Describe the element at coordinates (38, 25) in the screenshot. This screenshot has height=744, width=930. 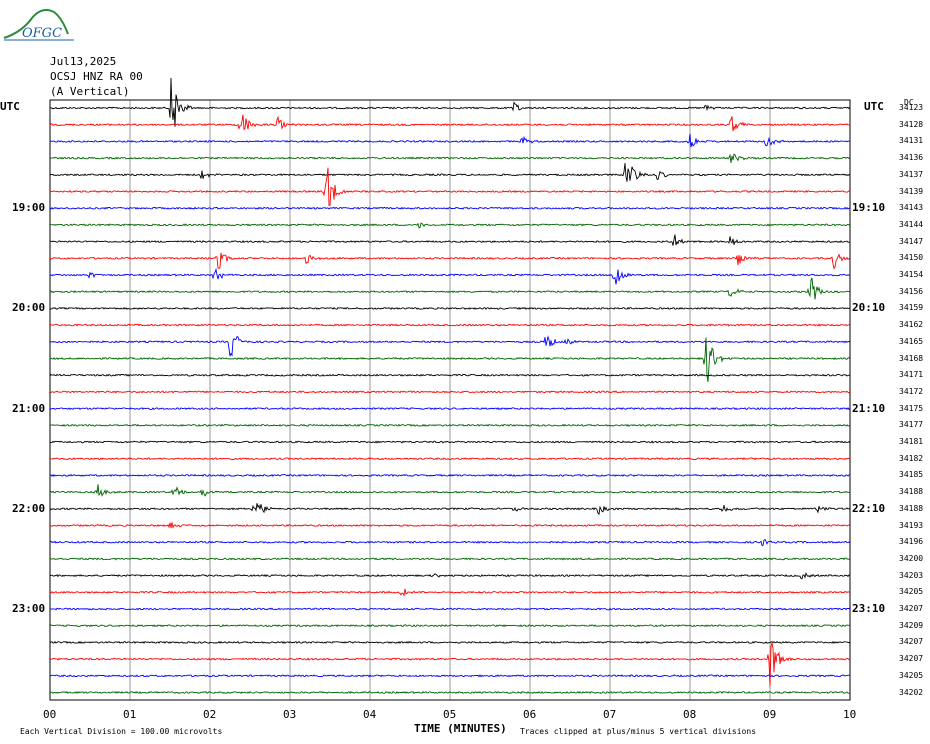
I see `ofgc-logo` at that location.